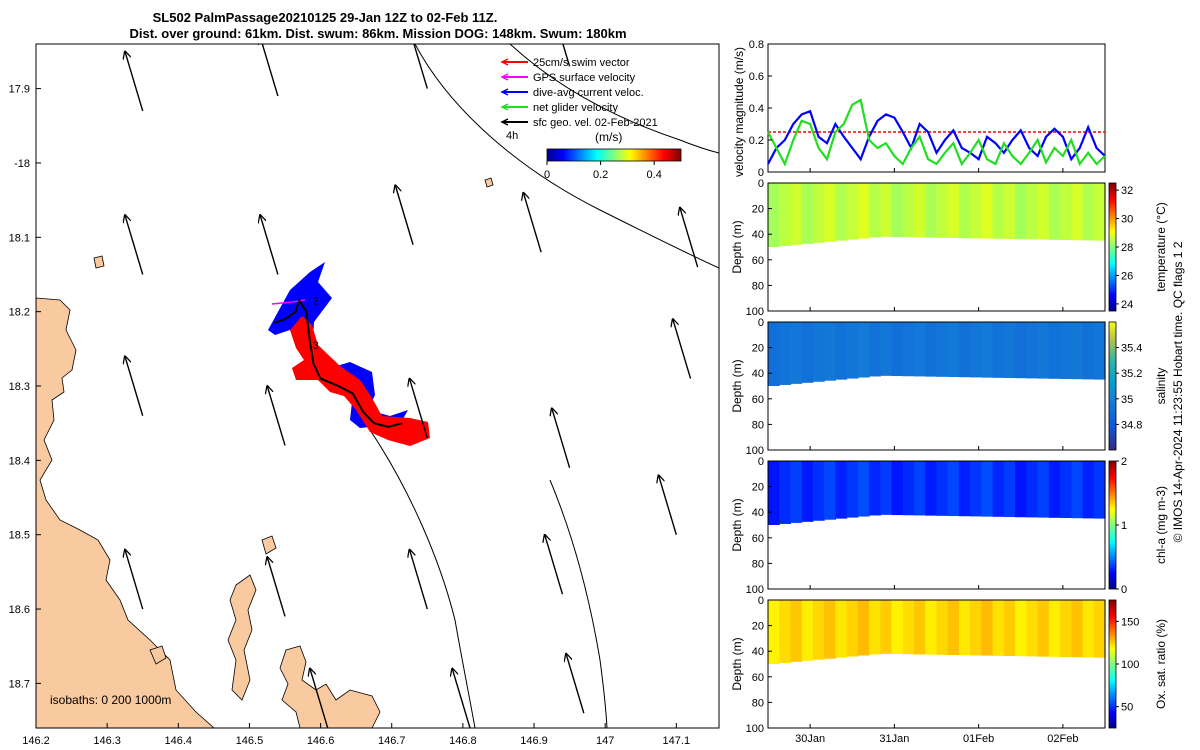  What do you see at coordinates (613, 155) in the screenshot?
I see `speed-colorbar: (m/s) 0 0.2 0.4` at bounding box center [613, 155].